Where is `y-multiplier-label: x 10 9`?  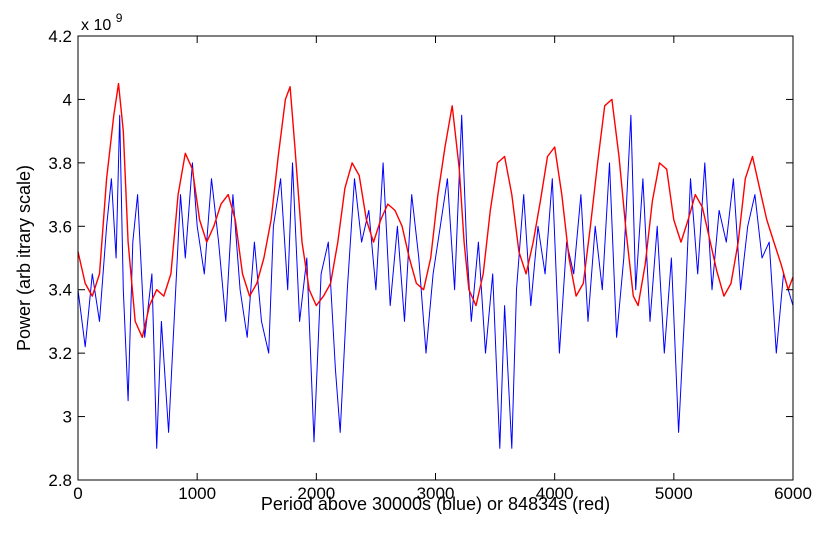 y-multiplier-label: x 10 9 is located at coordinates (102, 22).